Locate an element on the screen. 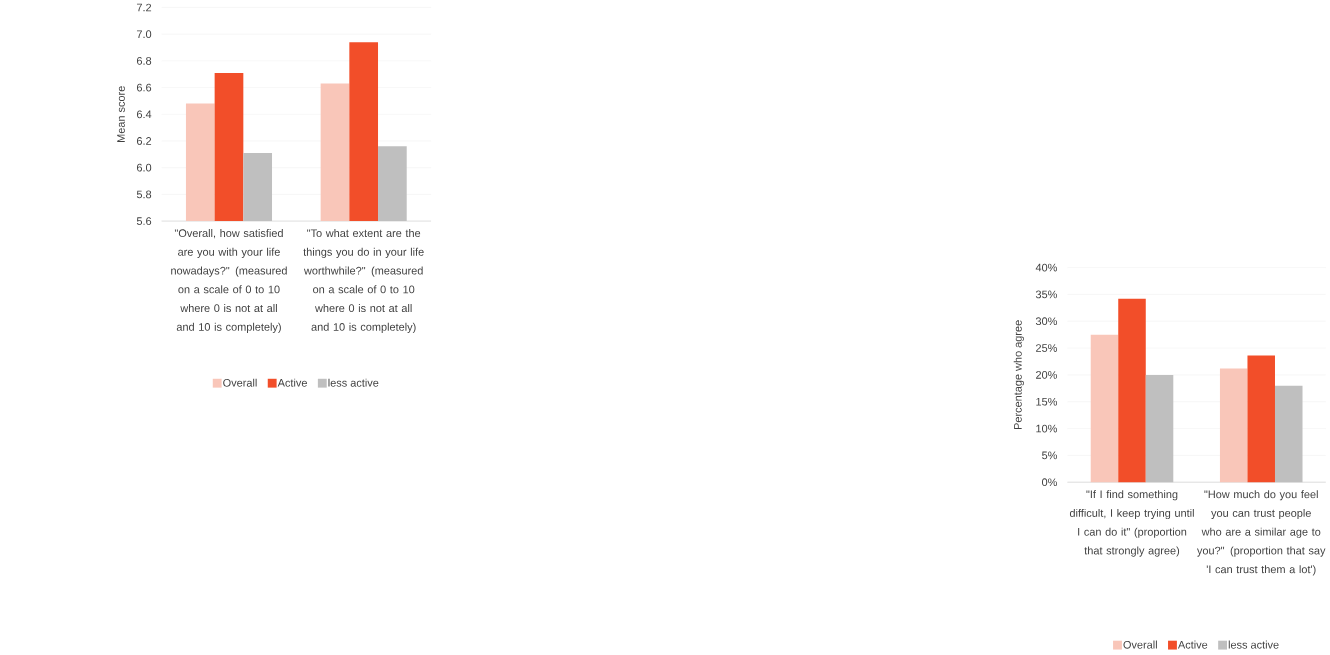 This screenshot has height=655, width=1330. y-tick-label: 0% is located at coordinates (1049, 482).